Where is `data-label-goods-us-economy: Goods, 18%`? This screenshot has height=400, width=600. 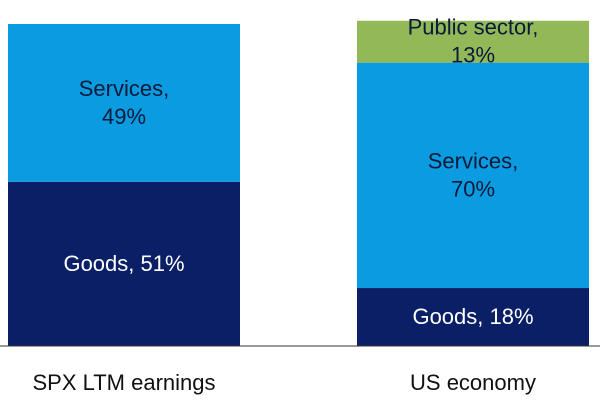 data-label-goods-us-economy: Goods, 18% is located at coordinates (472, 316).